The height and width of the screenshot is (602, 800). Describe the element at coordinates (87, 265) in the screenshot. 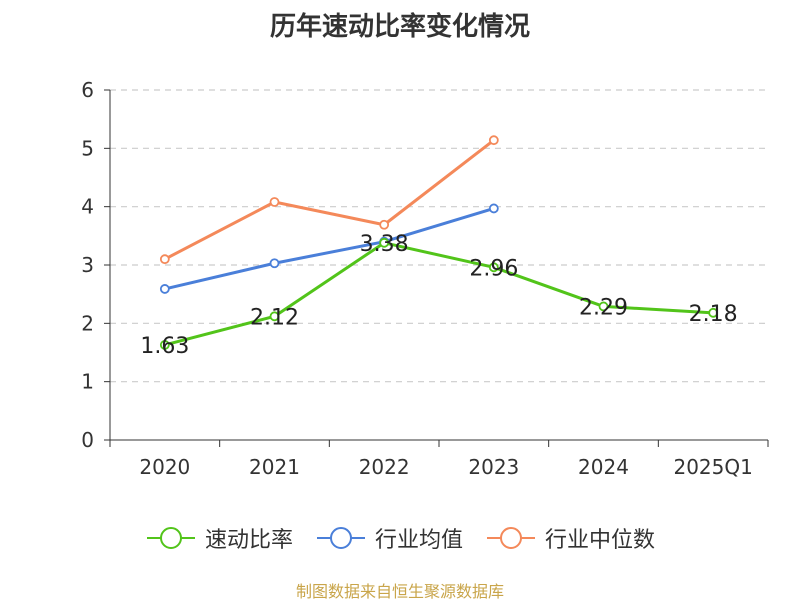

I see `y-tick-label: 3` at that location.